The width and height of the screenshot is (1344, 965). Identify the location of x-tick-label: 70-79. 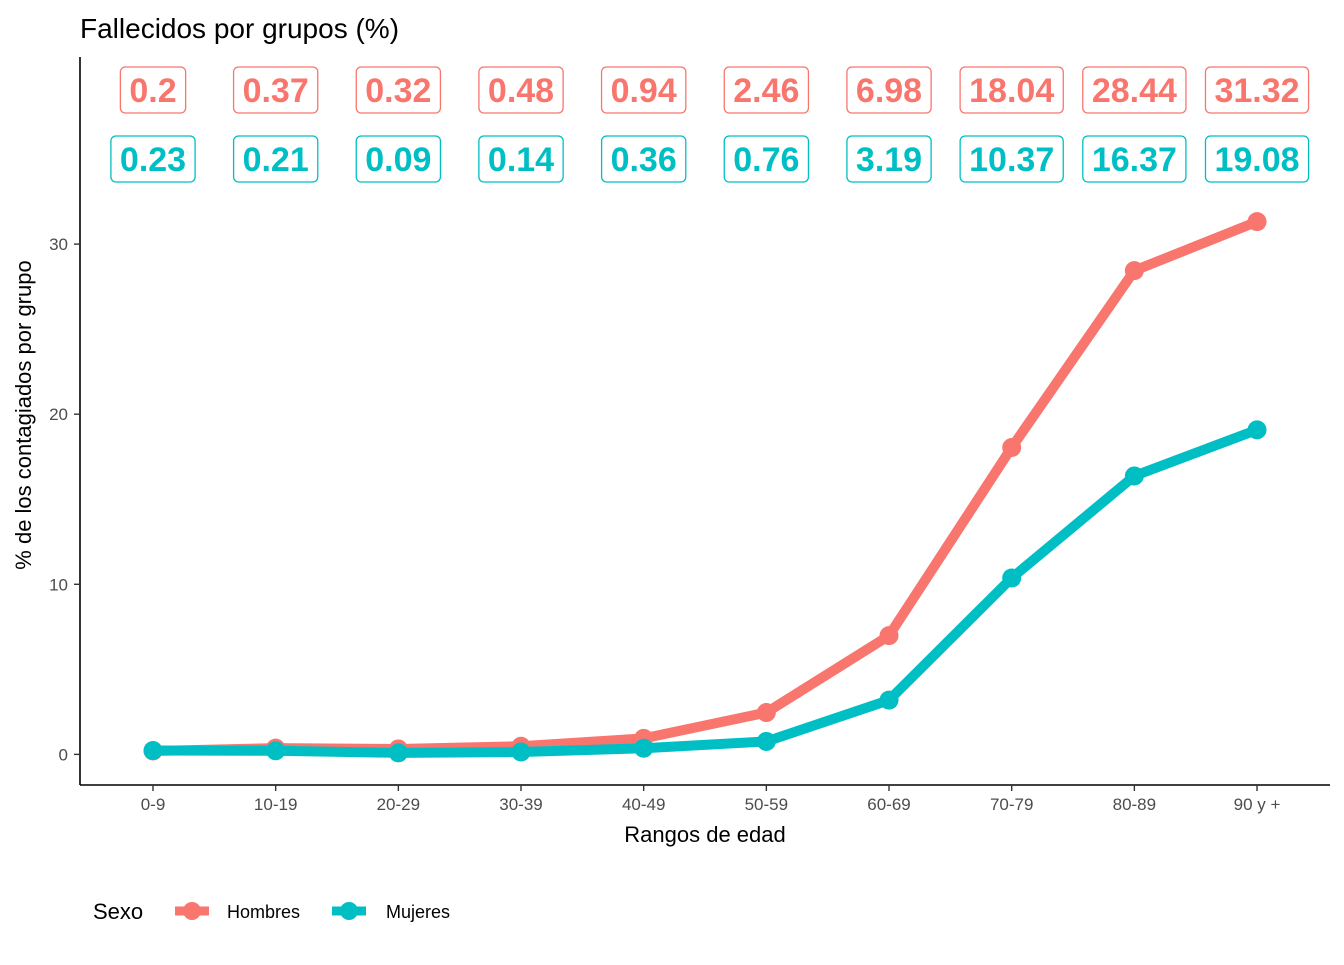
(1011, 804).